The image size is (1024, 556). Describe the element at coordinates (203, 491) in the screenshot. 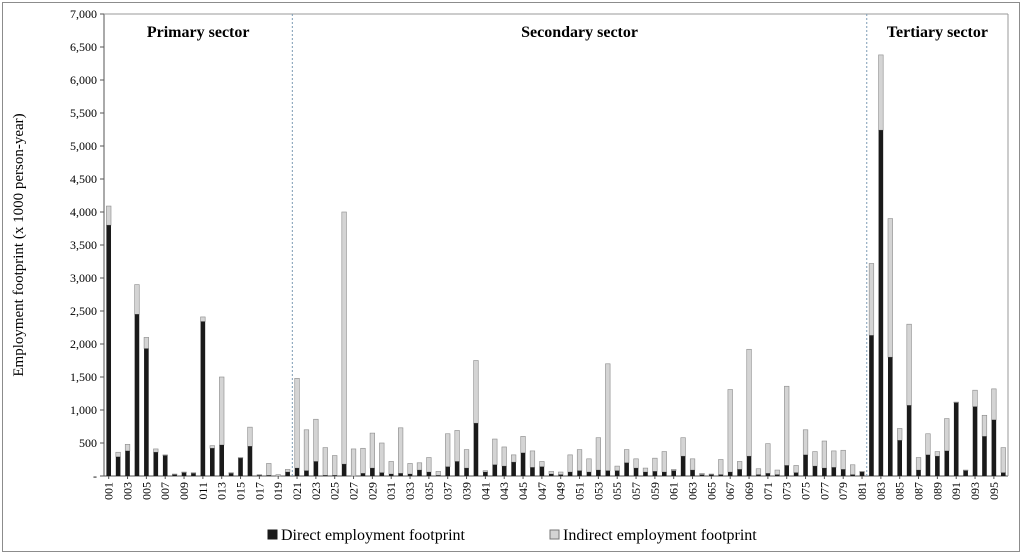

I see `x-tick-label: 011` at that location.